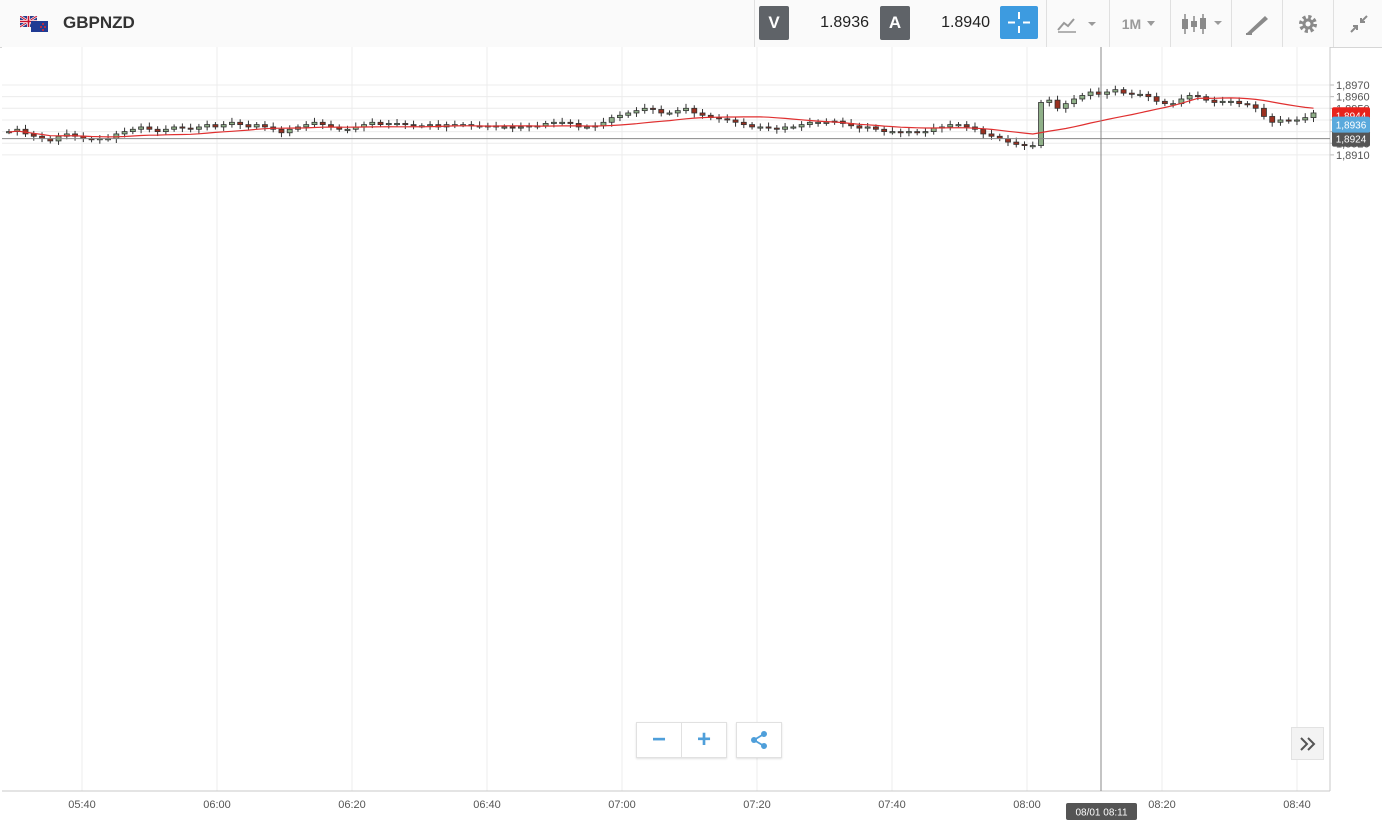 Image resolution: width=1382 pixels, height=825 pixels. I want to click on gear-icon, so click(1308, 23).